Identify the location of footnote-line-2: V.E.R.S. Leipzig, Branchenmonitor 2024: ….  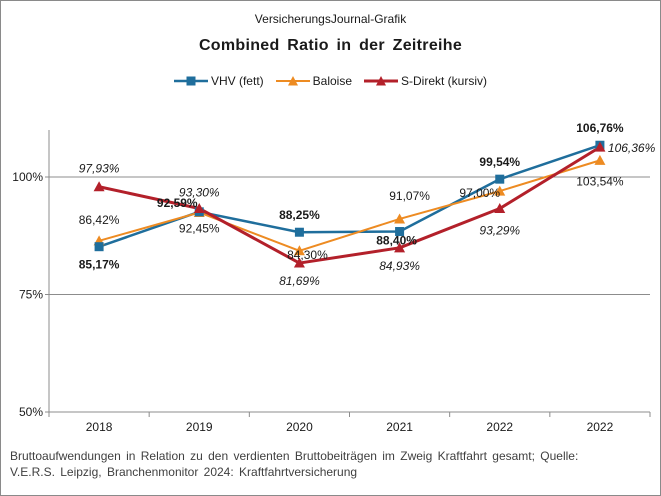
(184, 472).